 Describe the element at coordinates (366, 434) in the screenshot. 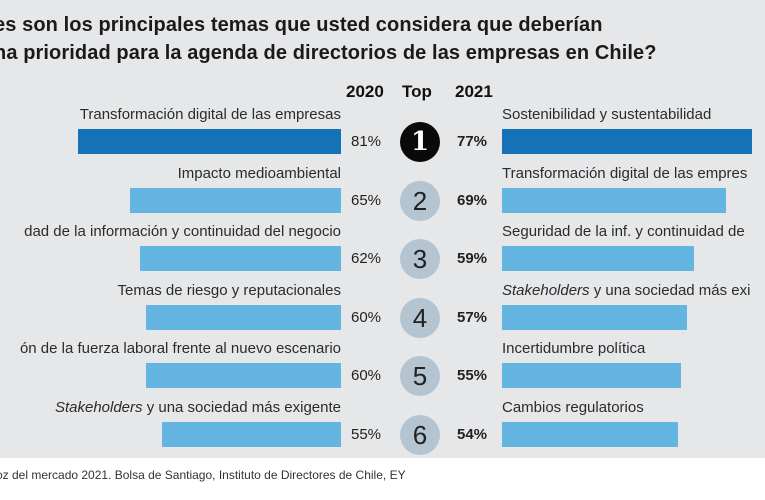

I see `value-label-2020: 55%` at that location.